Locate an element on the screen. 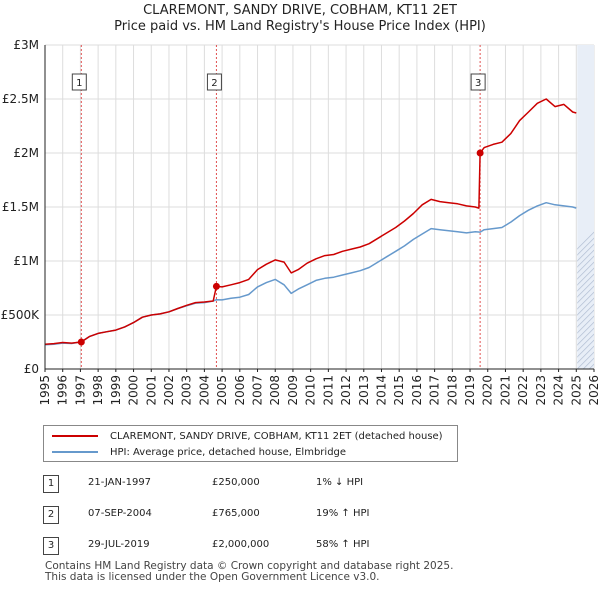 The height and width of the screenshot is (590, 600). row-hpi: 58% ↑ HPI is located at coordinates (343, 544).